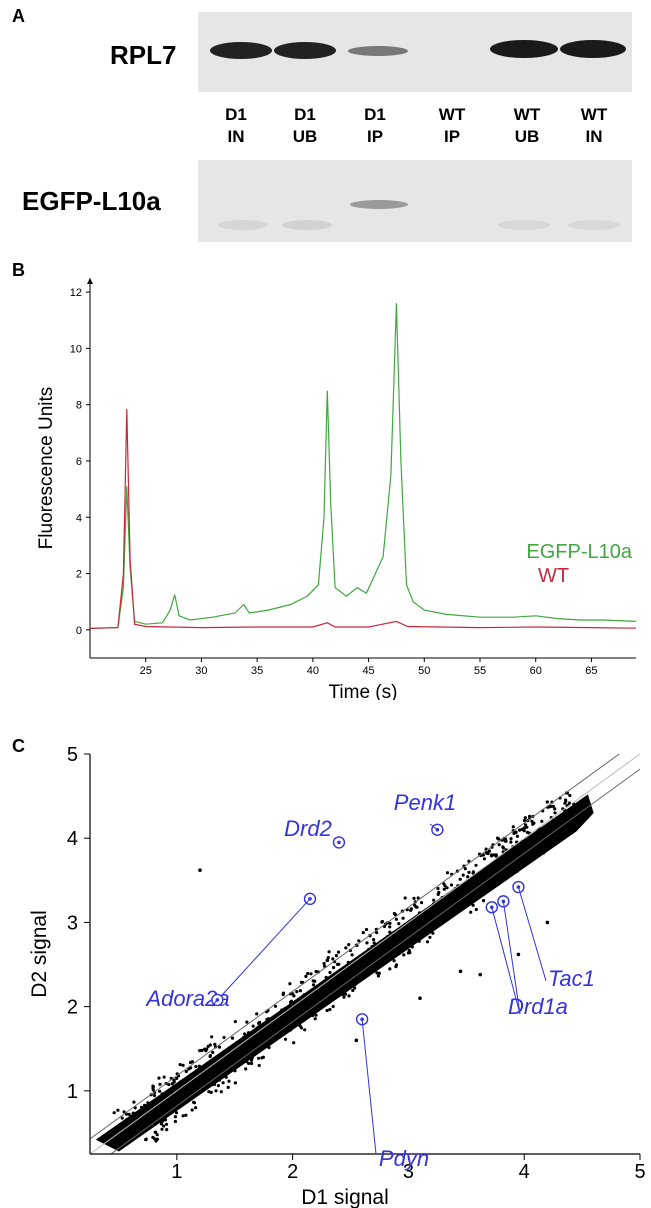 The height and width of the screenshot is (1208, 651). Describe the element at coordinates (527, 126) in the screenshot. I see `lane-label-5: WT UB` at that location.